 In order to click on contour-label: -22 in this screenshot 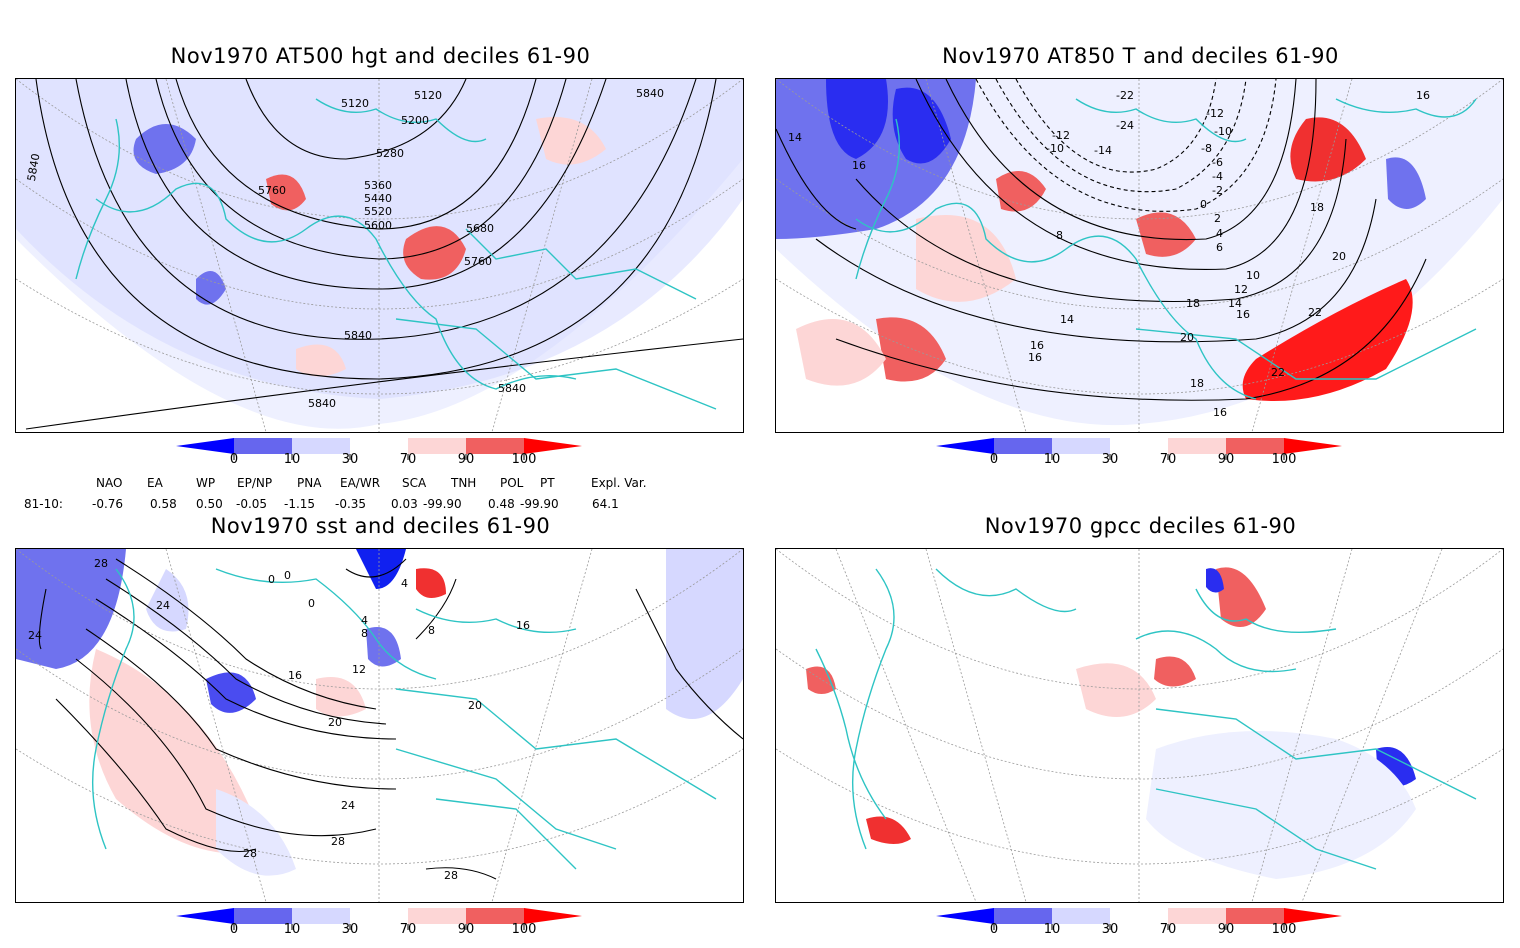, I will do `click(1125, 95)`.